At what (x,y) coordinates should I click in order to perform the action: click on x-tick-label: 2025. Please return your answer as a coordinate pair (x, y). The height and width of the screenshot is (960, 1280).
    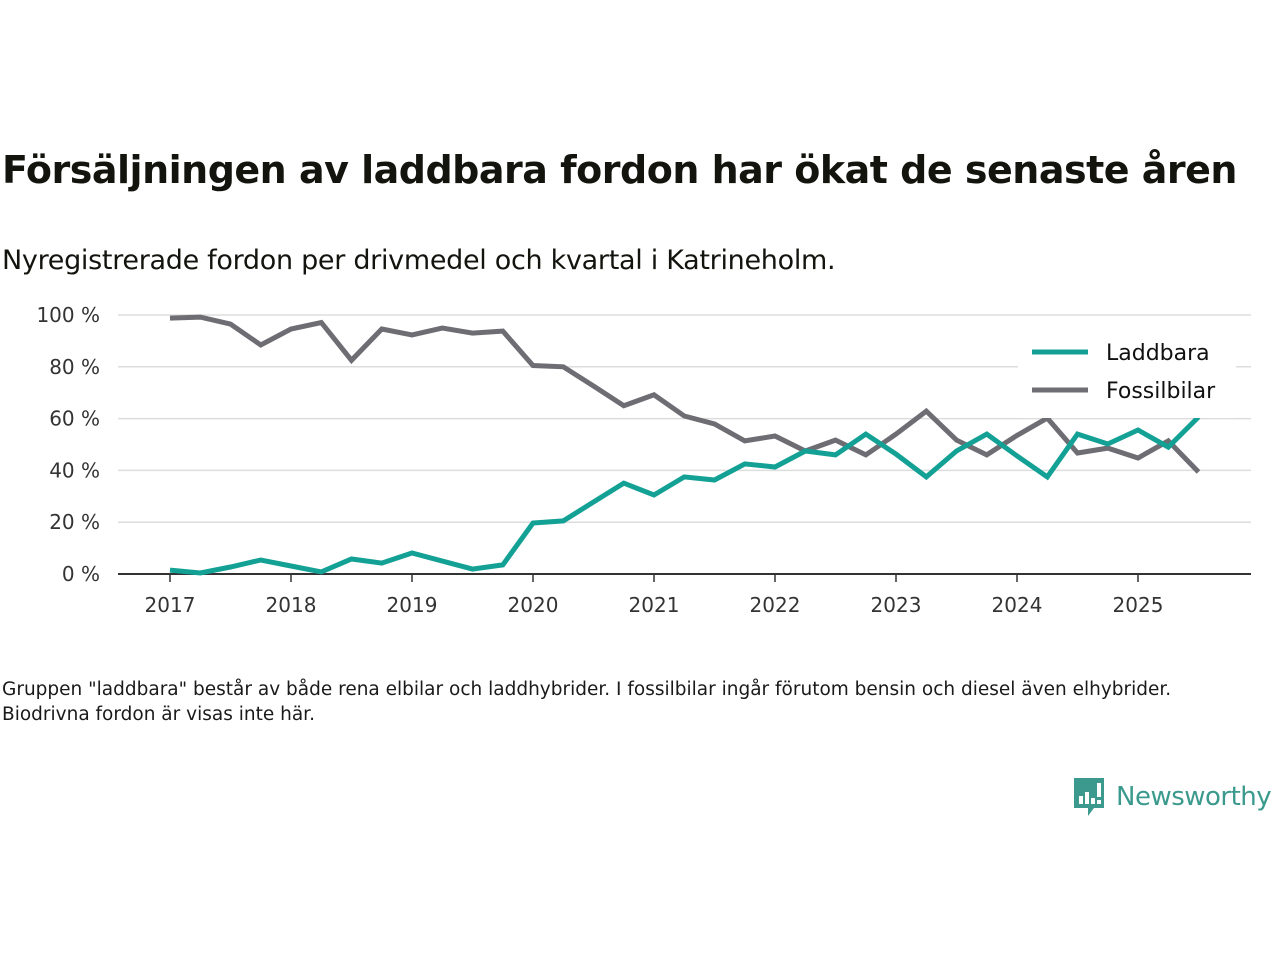
    Looking at the image, I should click on (1138, 605).